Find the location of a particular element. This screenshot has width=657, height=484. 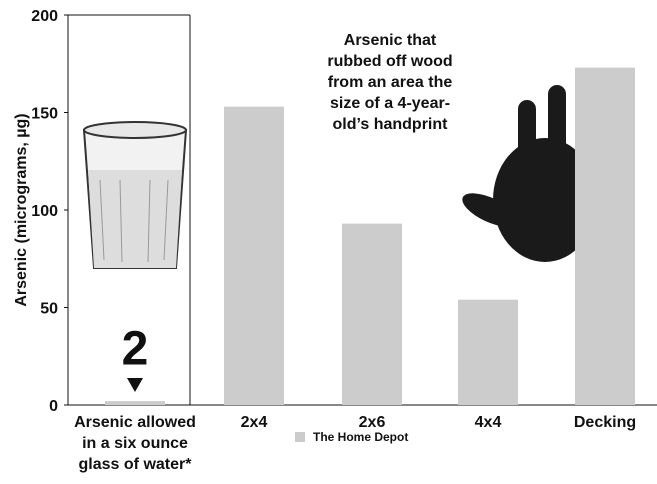

x-tick-label: 2x4 is located at coordinates (254, 422).